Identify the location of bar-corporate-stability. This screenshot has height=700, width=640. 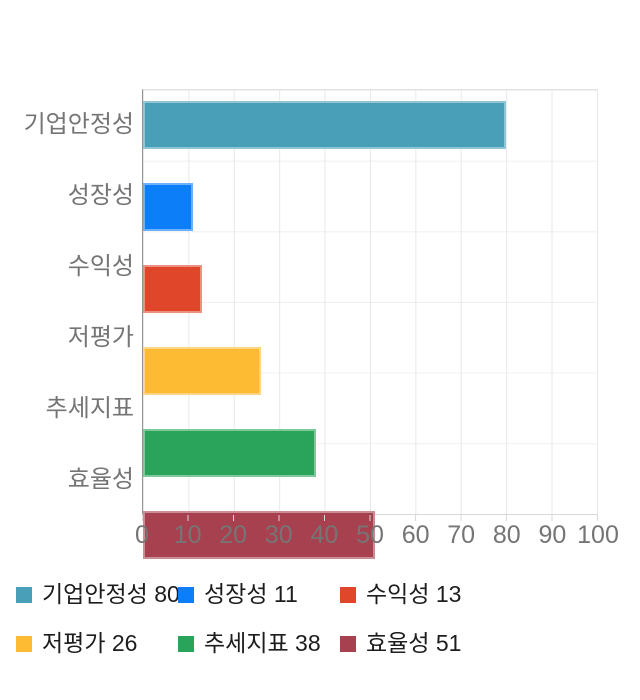
(325, 125).